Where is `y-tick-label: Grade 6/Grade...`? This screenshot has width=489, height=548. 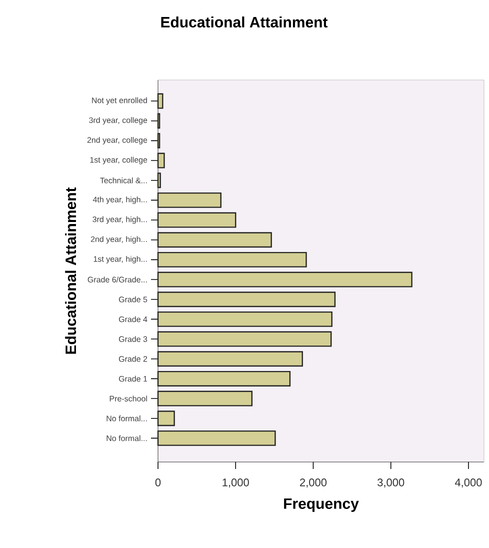
y-tick-label: Grade 6/Grade... is located at coordinates (117, 279).